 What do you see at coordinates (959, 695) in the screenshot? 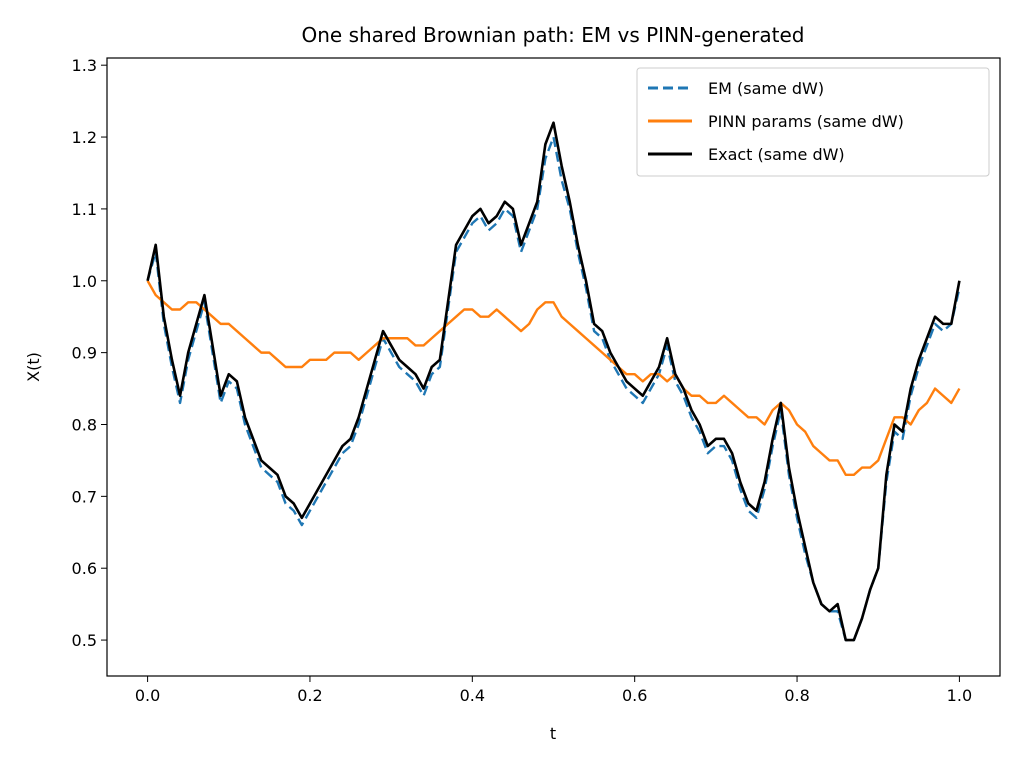
I see `x-tick-label: 1.0` at bounding box center [959, 695].